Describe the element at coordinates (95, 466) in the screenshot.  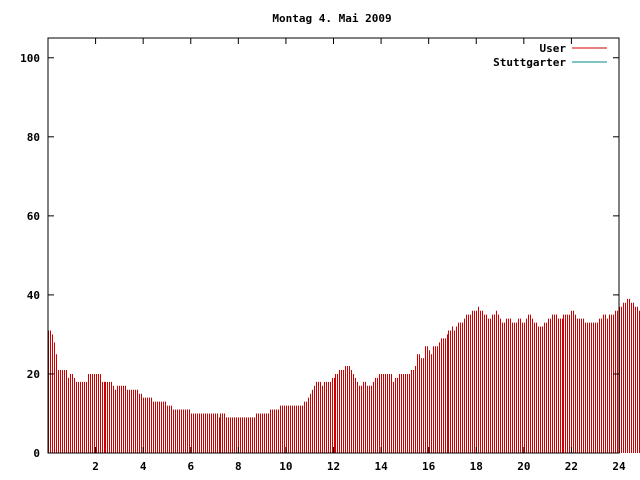
I see `x-tick-label: 2` at that location.